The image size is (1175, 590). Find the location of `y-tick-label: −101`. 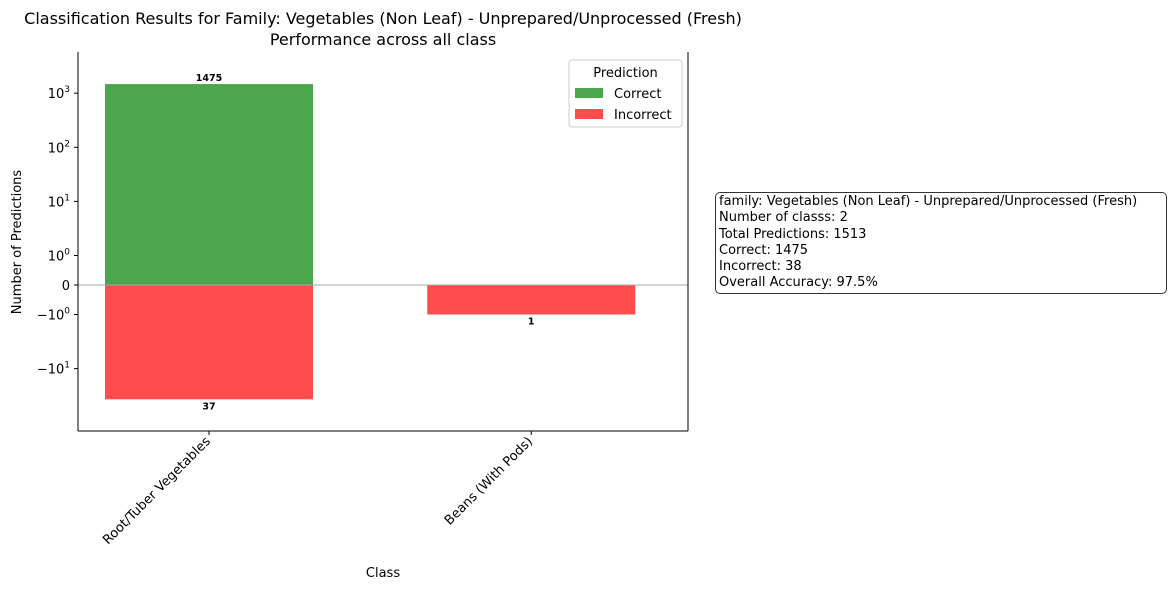

y-tick-label: −101 is located at coordinates (53, 369).